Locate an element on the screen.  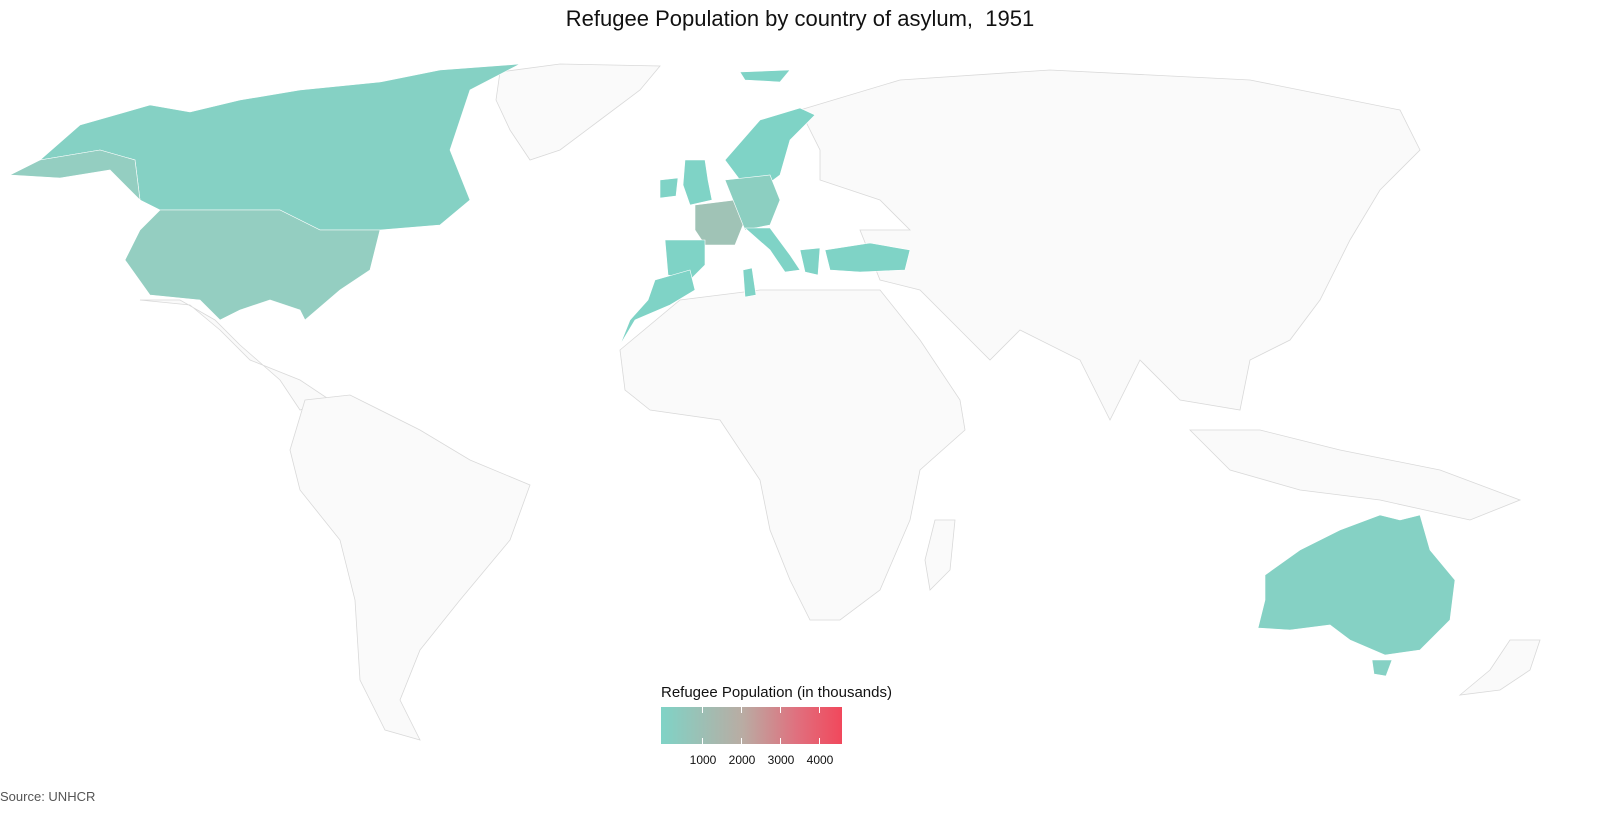
country-iberia is located at coordinates (685, 260).